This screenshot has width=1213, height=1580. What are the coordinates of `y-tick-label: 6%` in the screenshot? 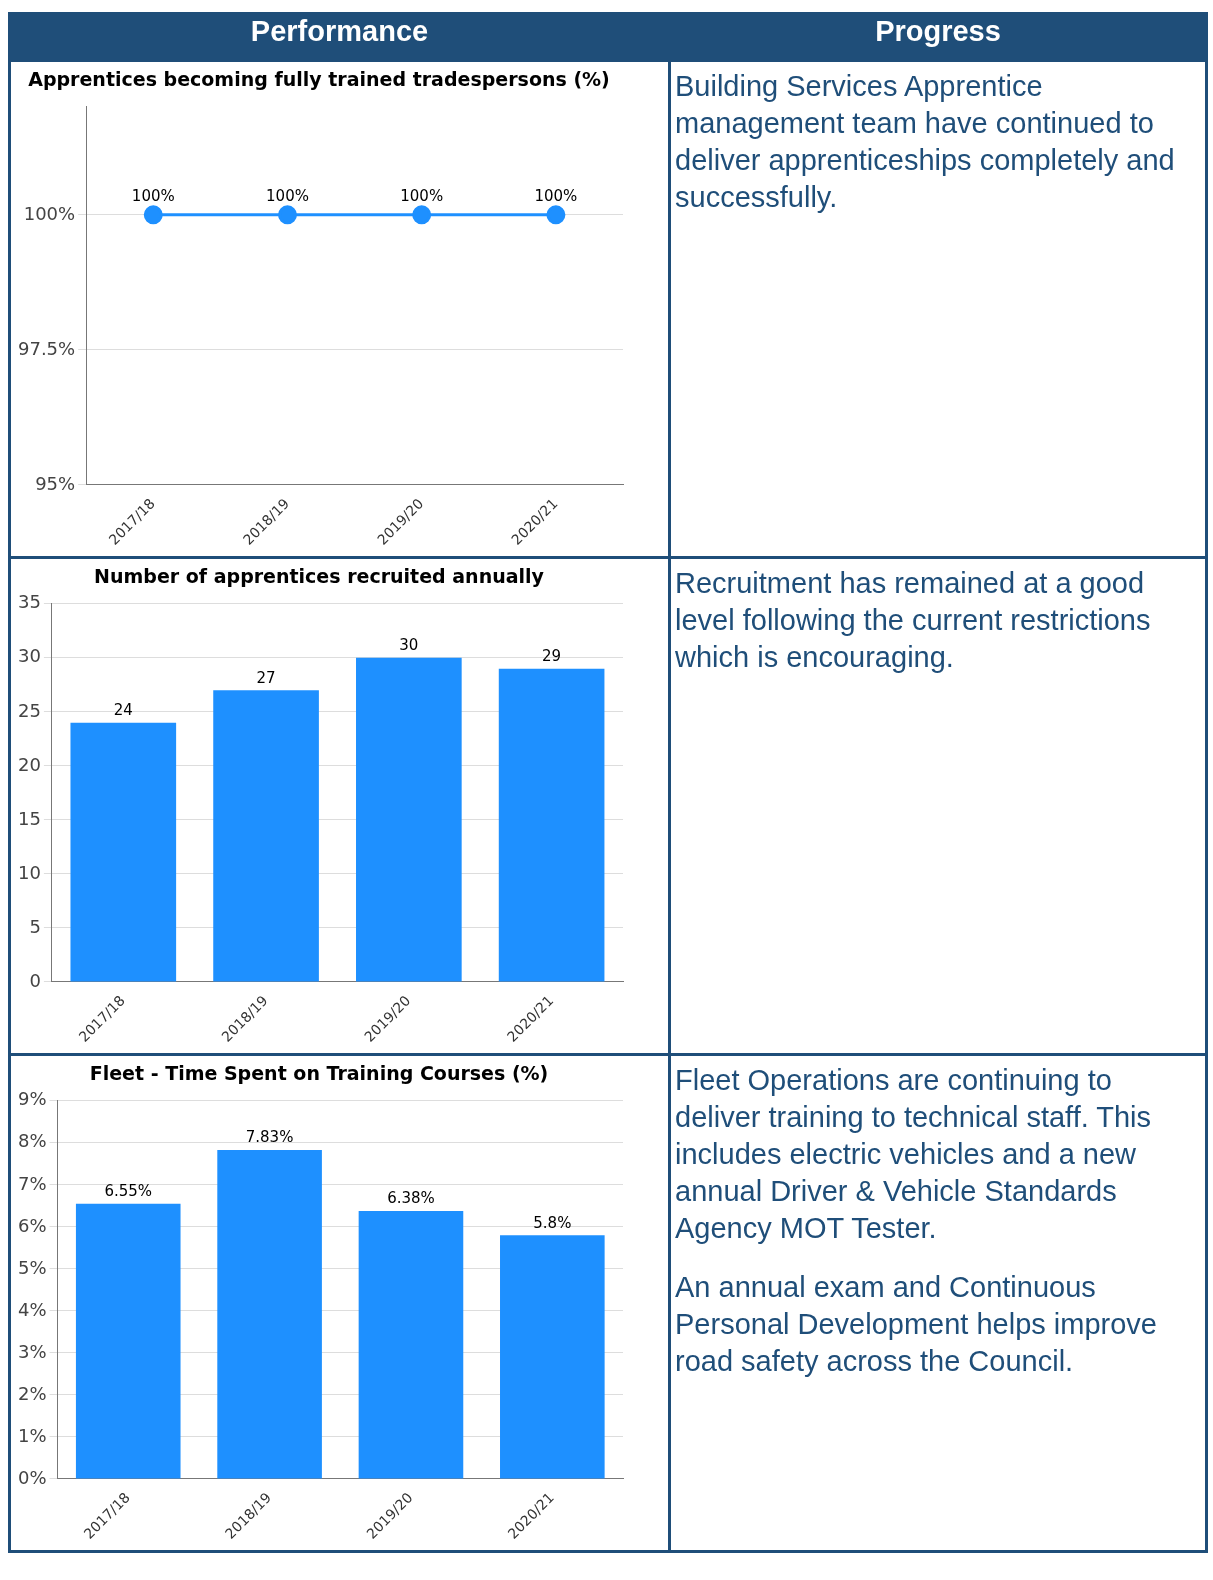 It's located at (32, 1225).